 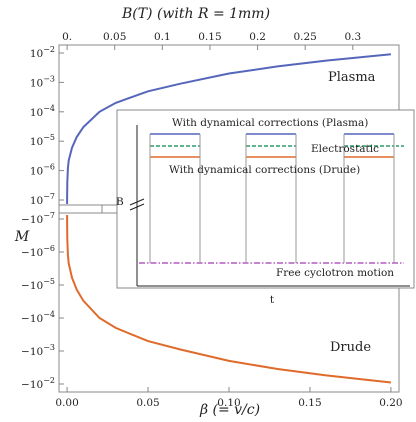 What do you see at coordinates (309, 403) in the screenshot?
I see `x-tick-label: 0.15` at bounding box center [309, 403].